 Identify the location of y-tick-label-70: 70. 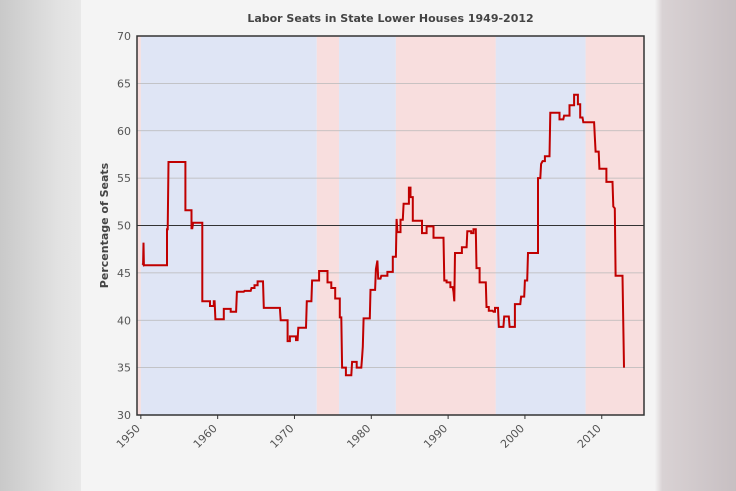
(124, 36).